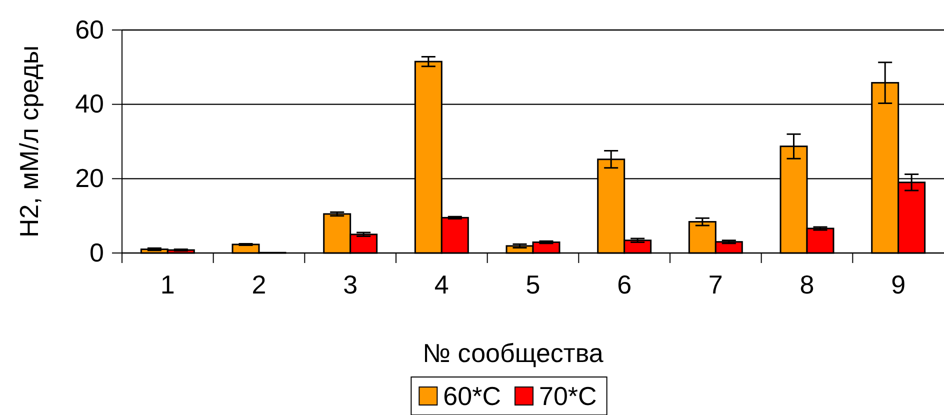 This screenshot has height=415, width=944. What do you see at coordinates (568, 396) in the screenshot?
I see `legend-label: 70*C` at bounding box center [568, 396].